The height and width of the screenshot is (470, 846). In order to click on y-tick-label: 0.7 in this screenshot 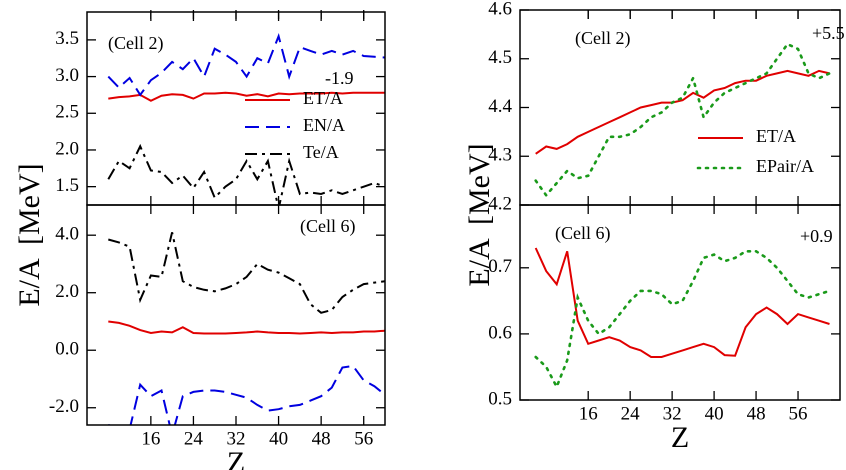, I will do `click(500, 266)`.